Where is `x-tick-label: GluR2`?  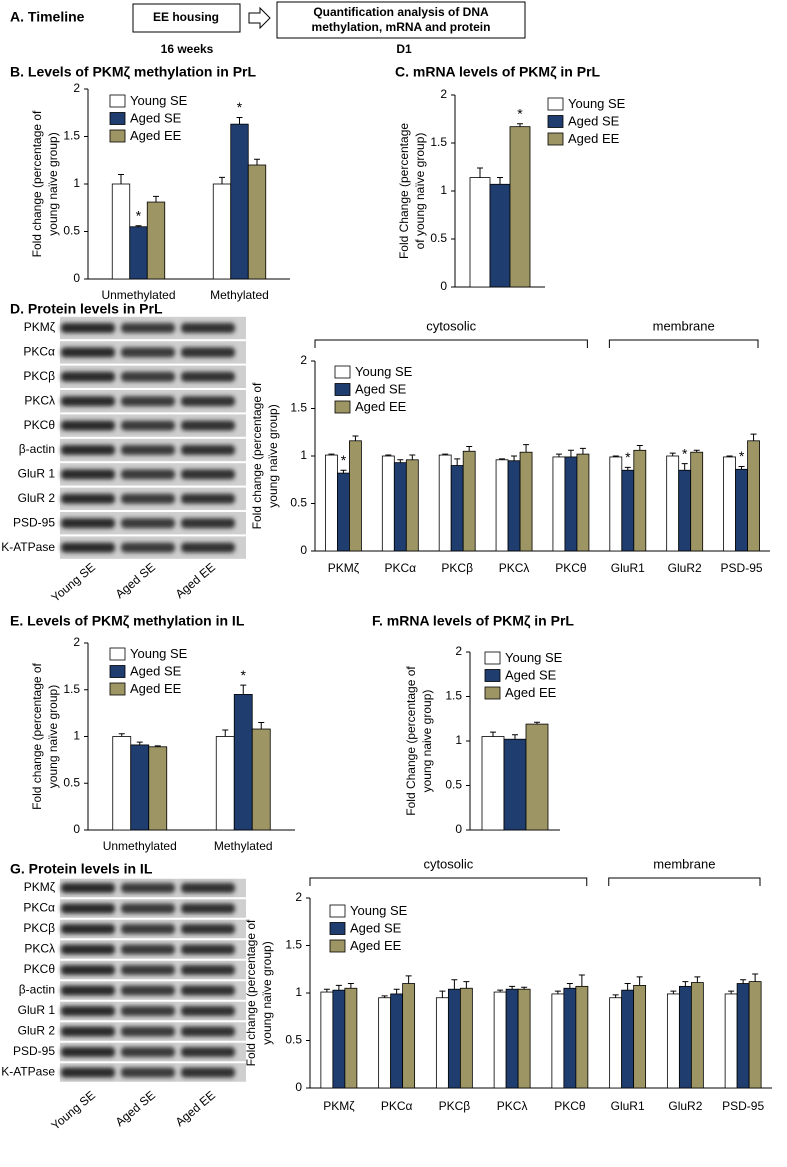
x-tick-label: GluR2 is located at coordinates (685, 568).